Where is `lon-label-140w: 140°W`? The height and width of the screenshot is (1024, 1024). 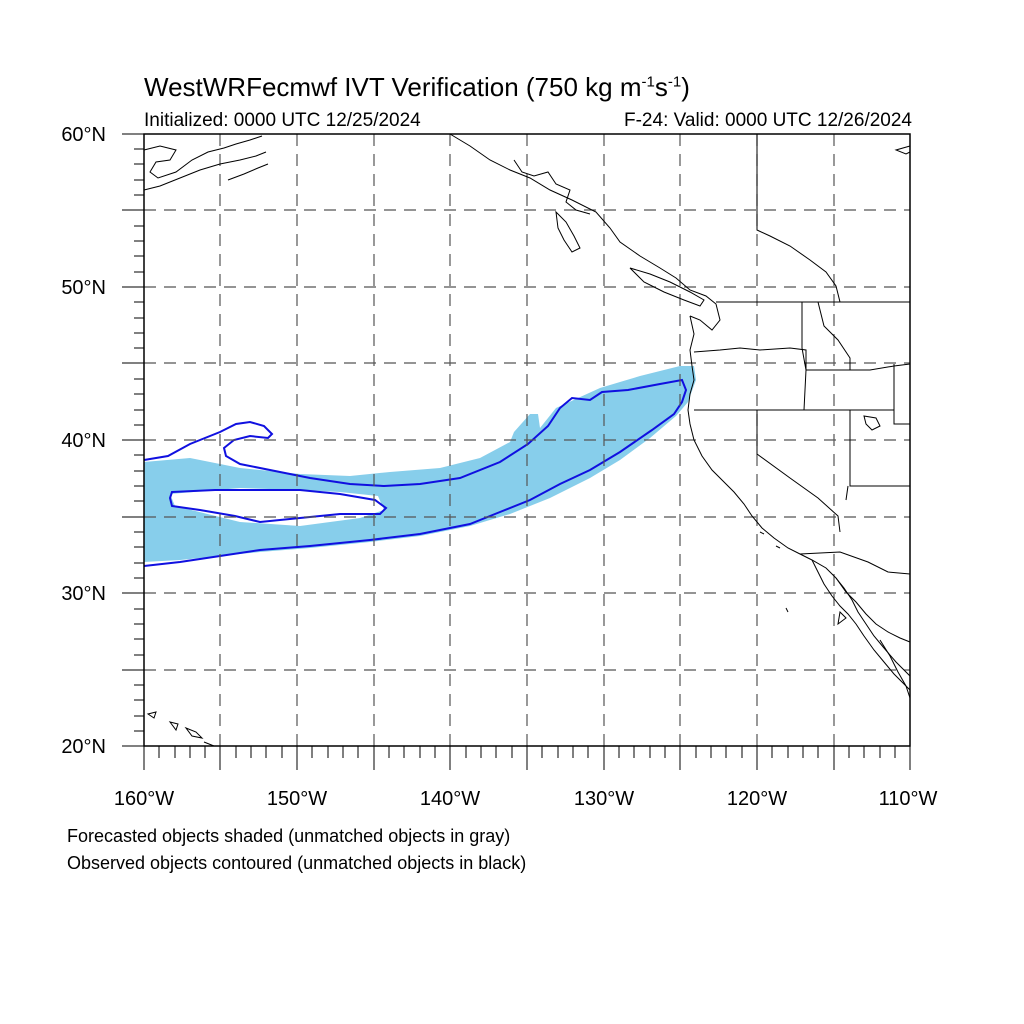
lon-label-140w: 140°W is located at coordinates (450, 799).